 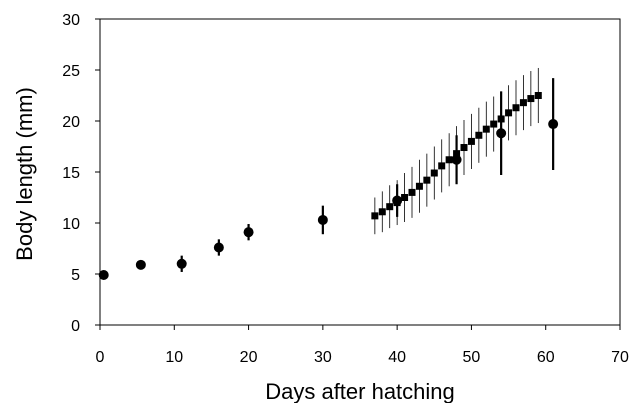 What do you see at coordinates (100, 357) in the screenshot?
I see `x-tick-label: 0` at bounding box center [100, 357].